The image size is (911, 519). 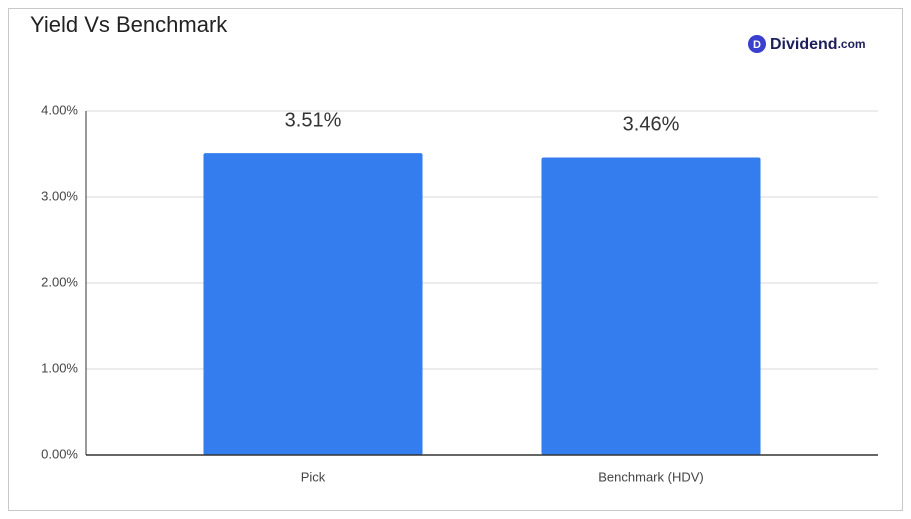 I want to click on data-label: 3.51%, so click(x=313, y=120).